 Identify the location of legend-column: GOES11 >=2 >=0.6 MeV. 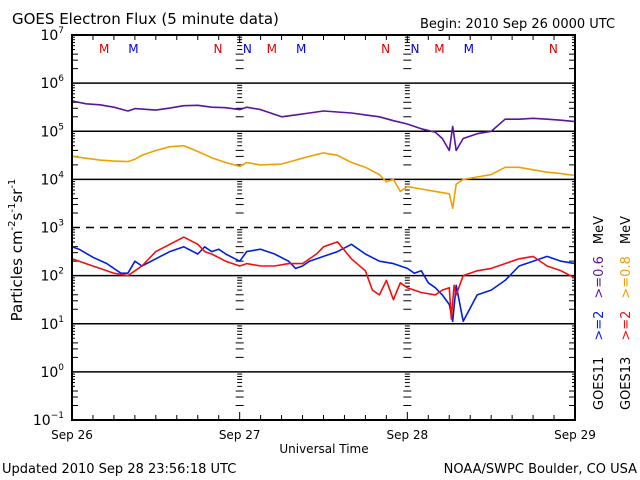
(599, 313).